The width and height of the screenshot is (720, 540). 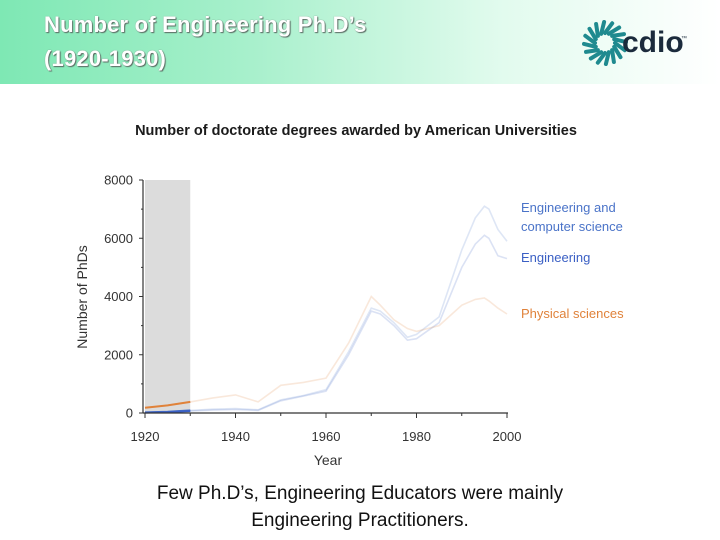 What do you see at coordinates (304, 42) in the screenshot?
I see `slide-title: Number of Engineering Ph.D’s (1920-1930)` at bounding box center [304, 42].